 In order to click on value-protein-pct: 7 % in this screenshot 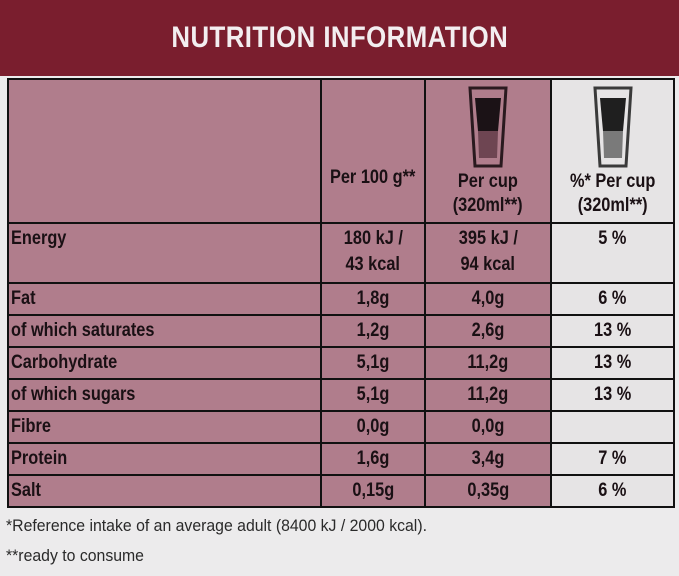, I will do `click(612, 459)`.